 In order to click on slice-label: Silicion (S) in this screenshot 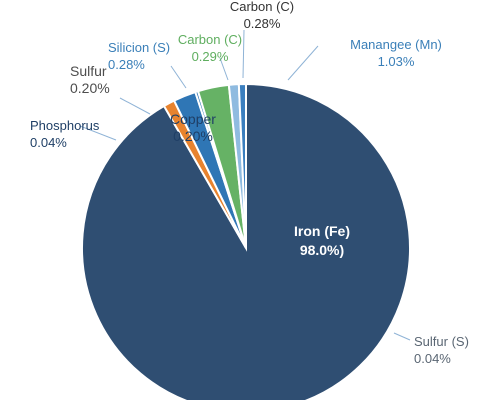, I will do `click(139, 47)`.